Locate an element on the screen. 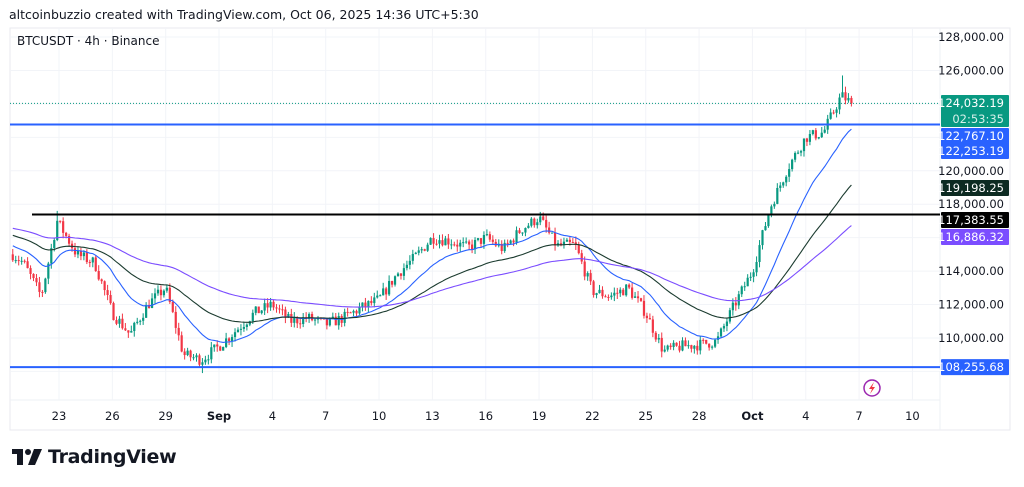  ma-mid-price-tag is located at coordinates (975, 188).